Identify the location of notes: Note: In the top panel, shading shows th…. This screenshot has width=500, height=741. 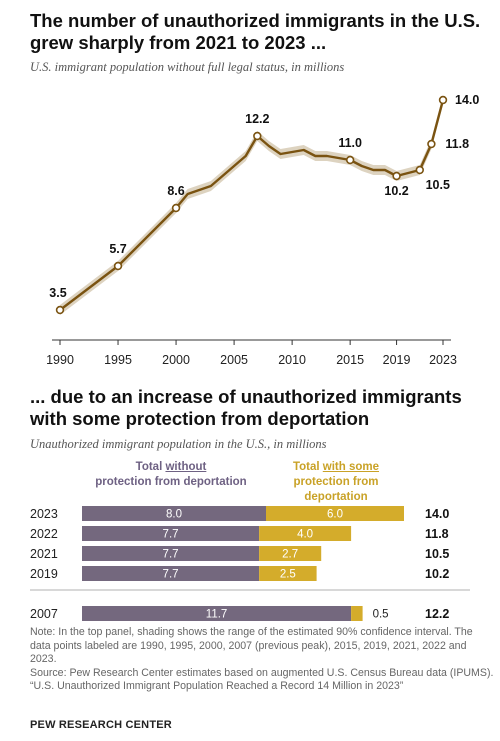
(262, 660).